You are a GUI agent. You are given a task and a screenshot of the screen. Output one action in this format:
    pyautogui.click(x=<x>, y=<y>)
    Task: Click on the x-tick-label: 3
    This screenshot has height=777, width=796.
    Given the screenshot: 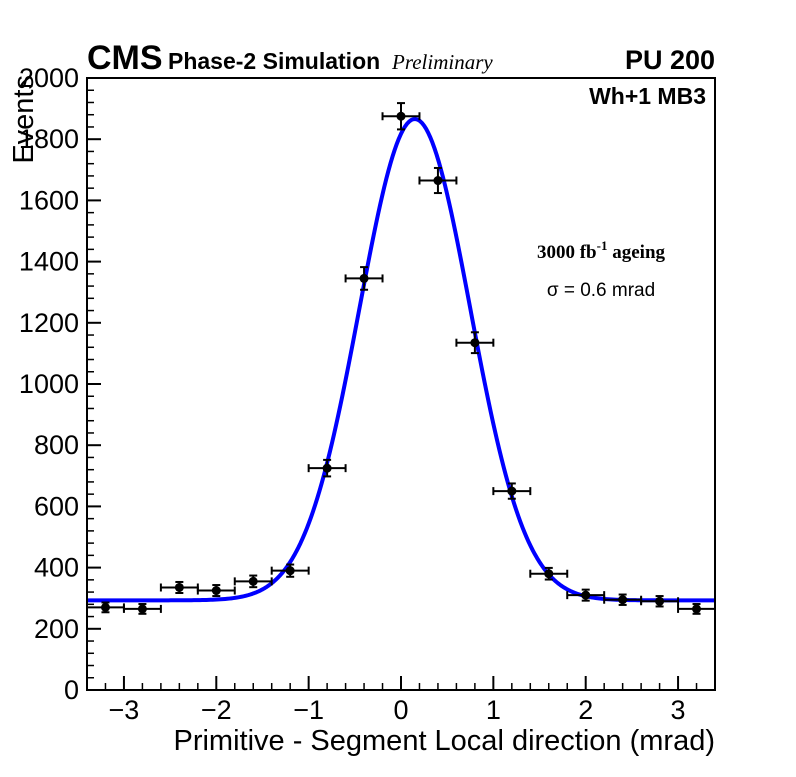 What is the action you would take?
    pyautogui.click(x=678, y=710)
    